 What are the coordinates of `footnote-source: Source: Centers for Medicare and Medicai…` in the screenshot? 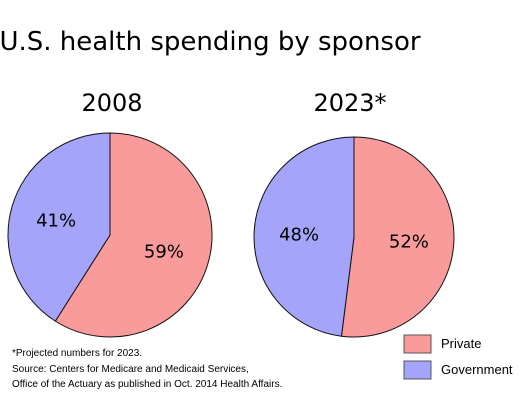 It's located at (130, 369).